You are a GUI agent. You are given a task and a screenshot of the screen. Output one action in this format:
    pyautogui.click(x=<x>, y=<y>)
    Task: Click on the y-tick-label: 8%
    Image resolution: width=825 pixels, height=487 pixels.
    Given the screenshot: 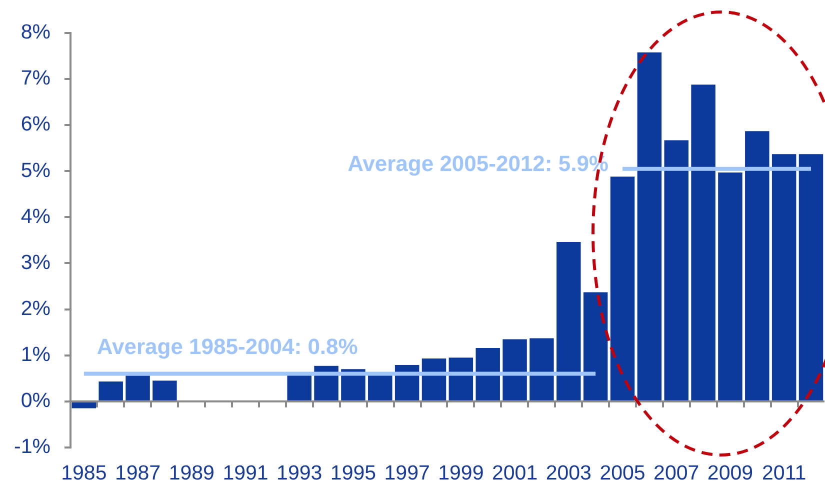 What is the action you would take?
    pyautogui.click(x=35, y=32)
    